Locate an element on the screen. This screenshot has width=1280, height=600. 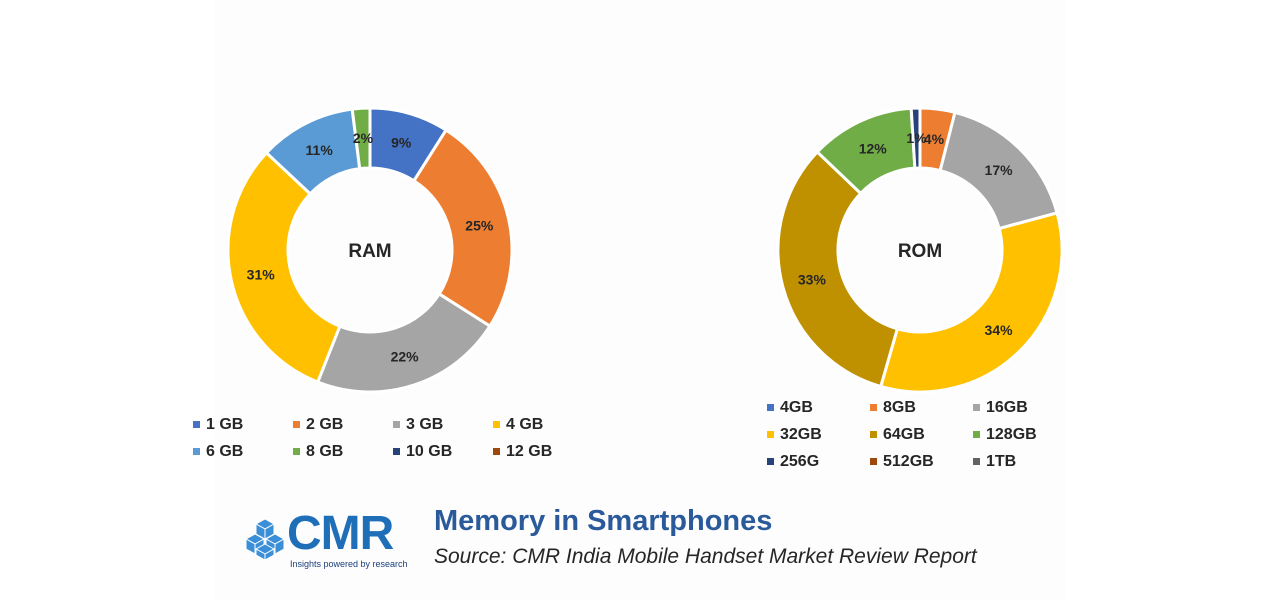
rom-legend-label: 4GB is located at coordinates (796, 407).